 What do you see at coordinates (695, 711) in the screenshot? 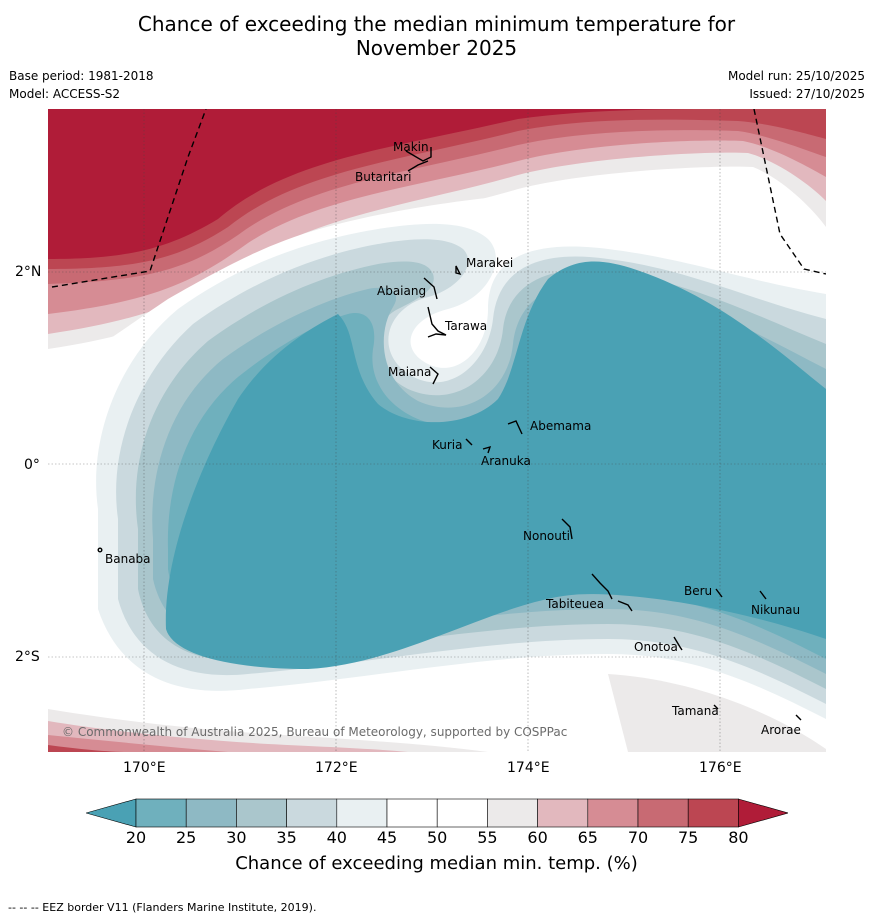
I see `island-label-tamana: Tamana` at bounding box center [695, 711].